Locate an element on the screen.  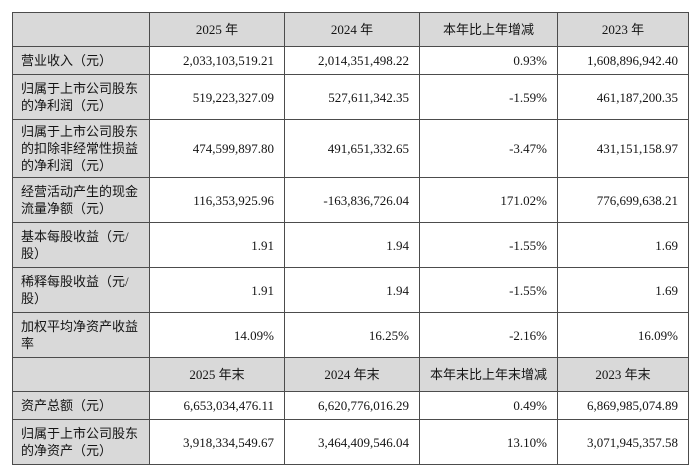
value-cell: 116,353,925.96 is located at coordinates (217, 200).